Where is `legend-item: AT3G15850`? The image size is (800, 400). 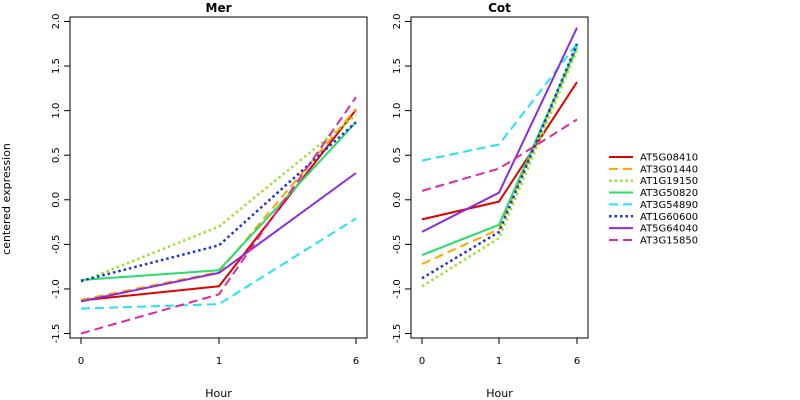
legend-item: AT3G15850 is located at coordinates (653, 240).